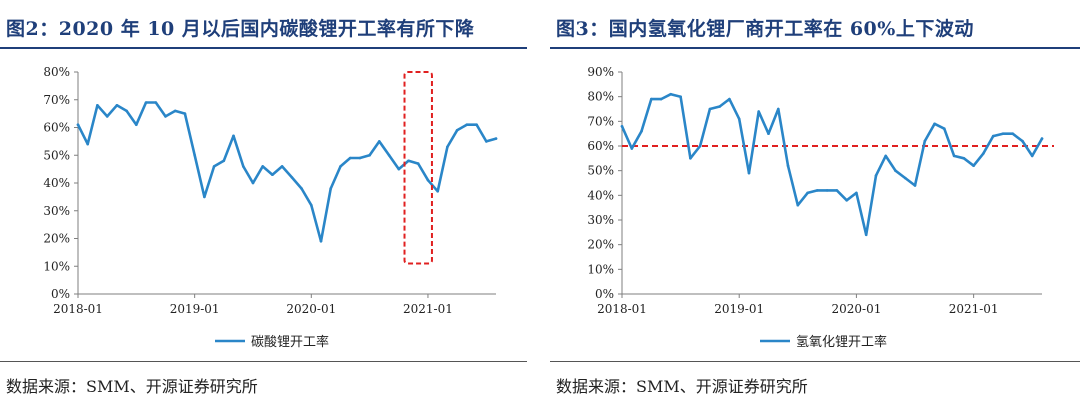  I want to click on y-tick-label: 10%, so click(600, 269).